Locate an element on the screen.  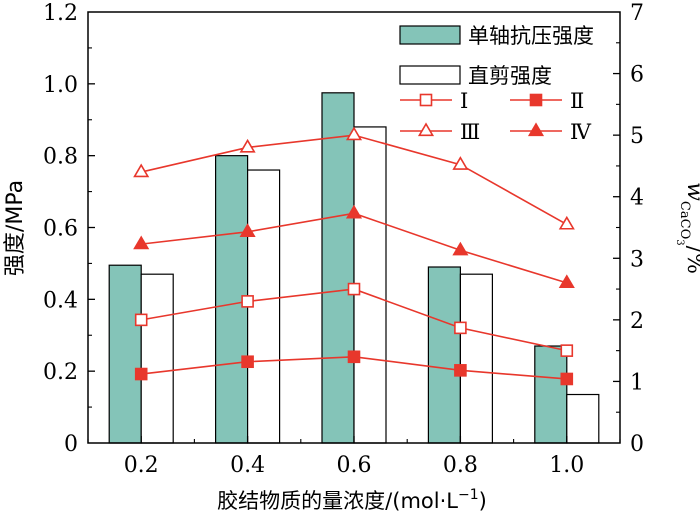
x-axis-label-main: 胶结物质的量浓度/(mol·L is located at coordinates (337, 501).